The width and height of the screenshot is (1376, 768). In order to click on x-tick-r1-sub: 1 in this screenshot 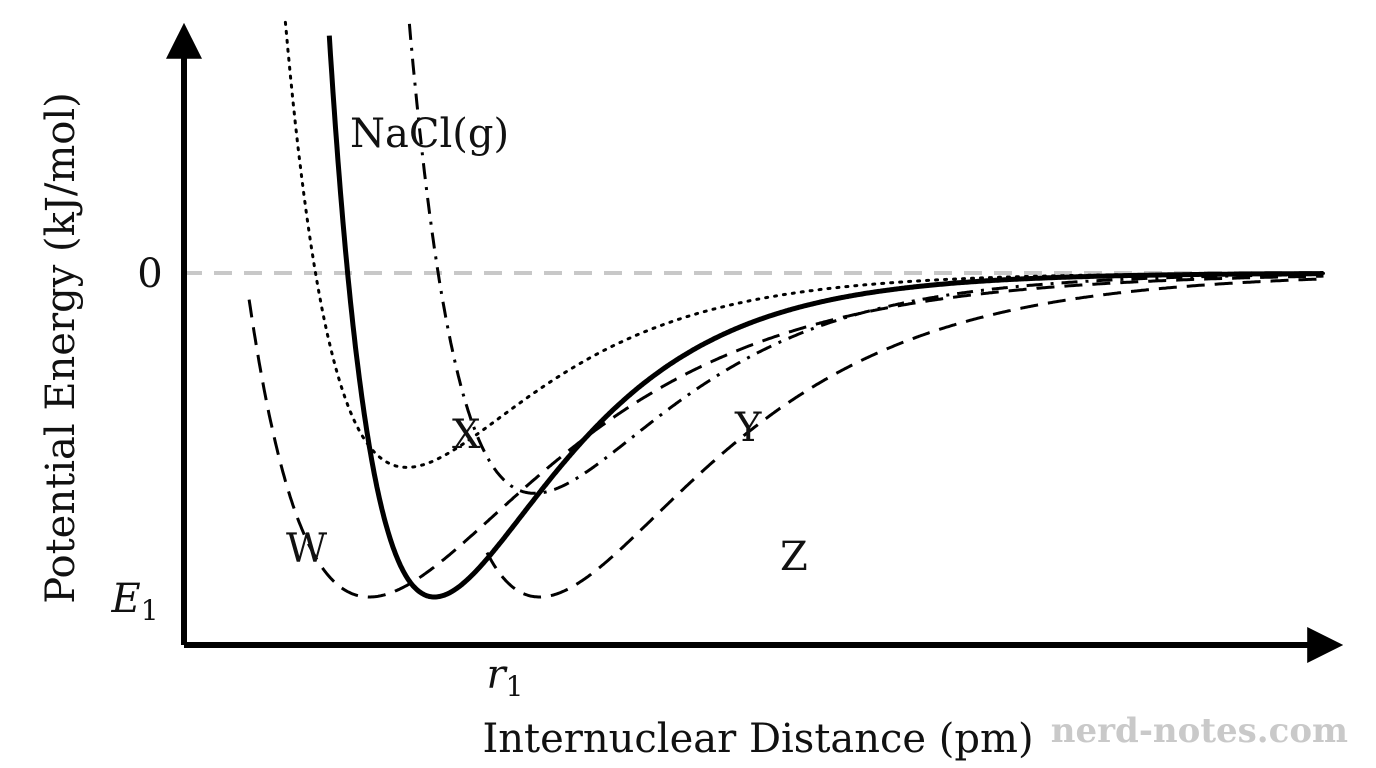, I will do `click(515, 686)`.